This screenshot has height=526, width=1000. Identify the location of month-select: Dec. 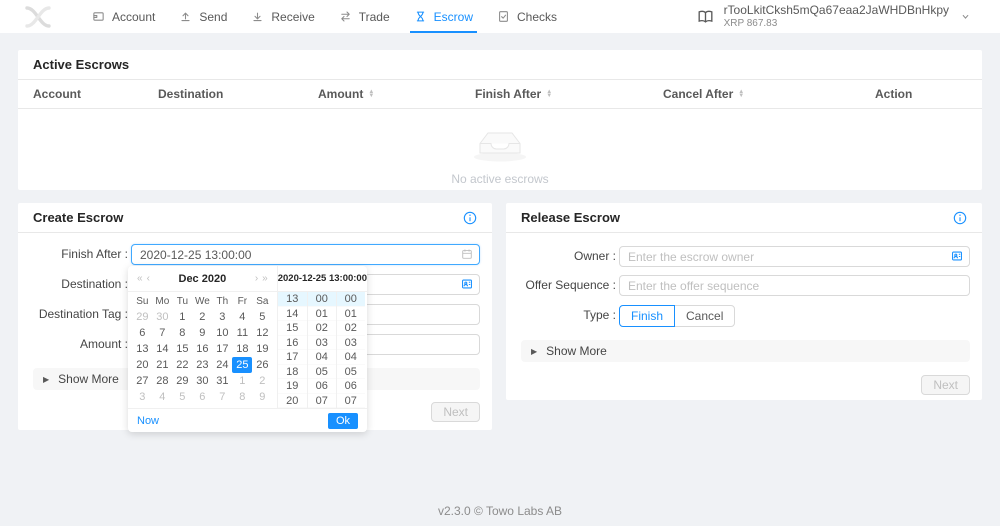
(188, 278).